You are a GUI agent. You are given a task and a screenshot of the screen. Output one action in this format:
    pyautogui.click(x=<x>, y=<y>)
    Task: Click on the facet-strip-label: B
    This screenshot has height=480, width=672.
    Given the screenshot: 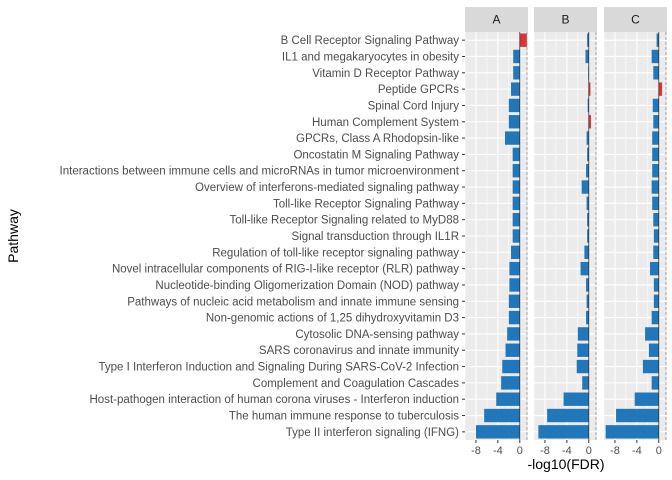 What is the action you would take?
    pyautogui.click(x=565, y=20)
    